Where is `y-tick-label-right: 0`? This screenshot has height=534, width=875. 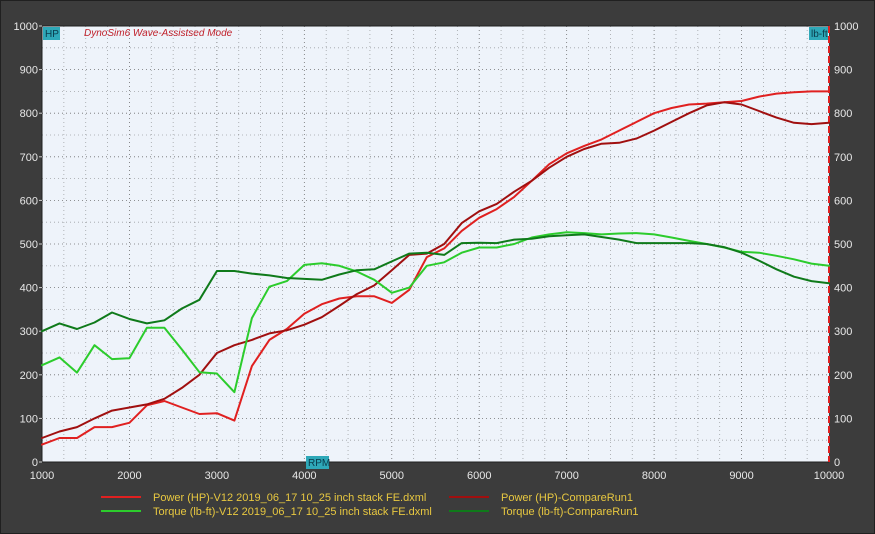 y-tick-label-right: 0 is located at coordinates (837, 463).